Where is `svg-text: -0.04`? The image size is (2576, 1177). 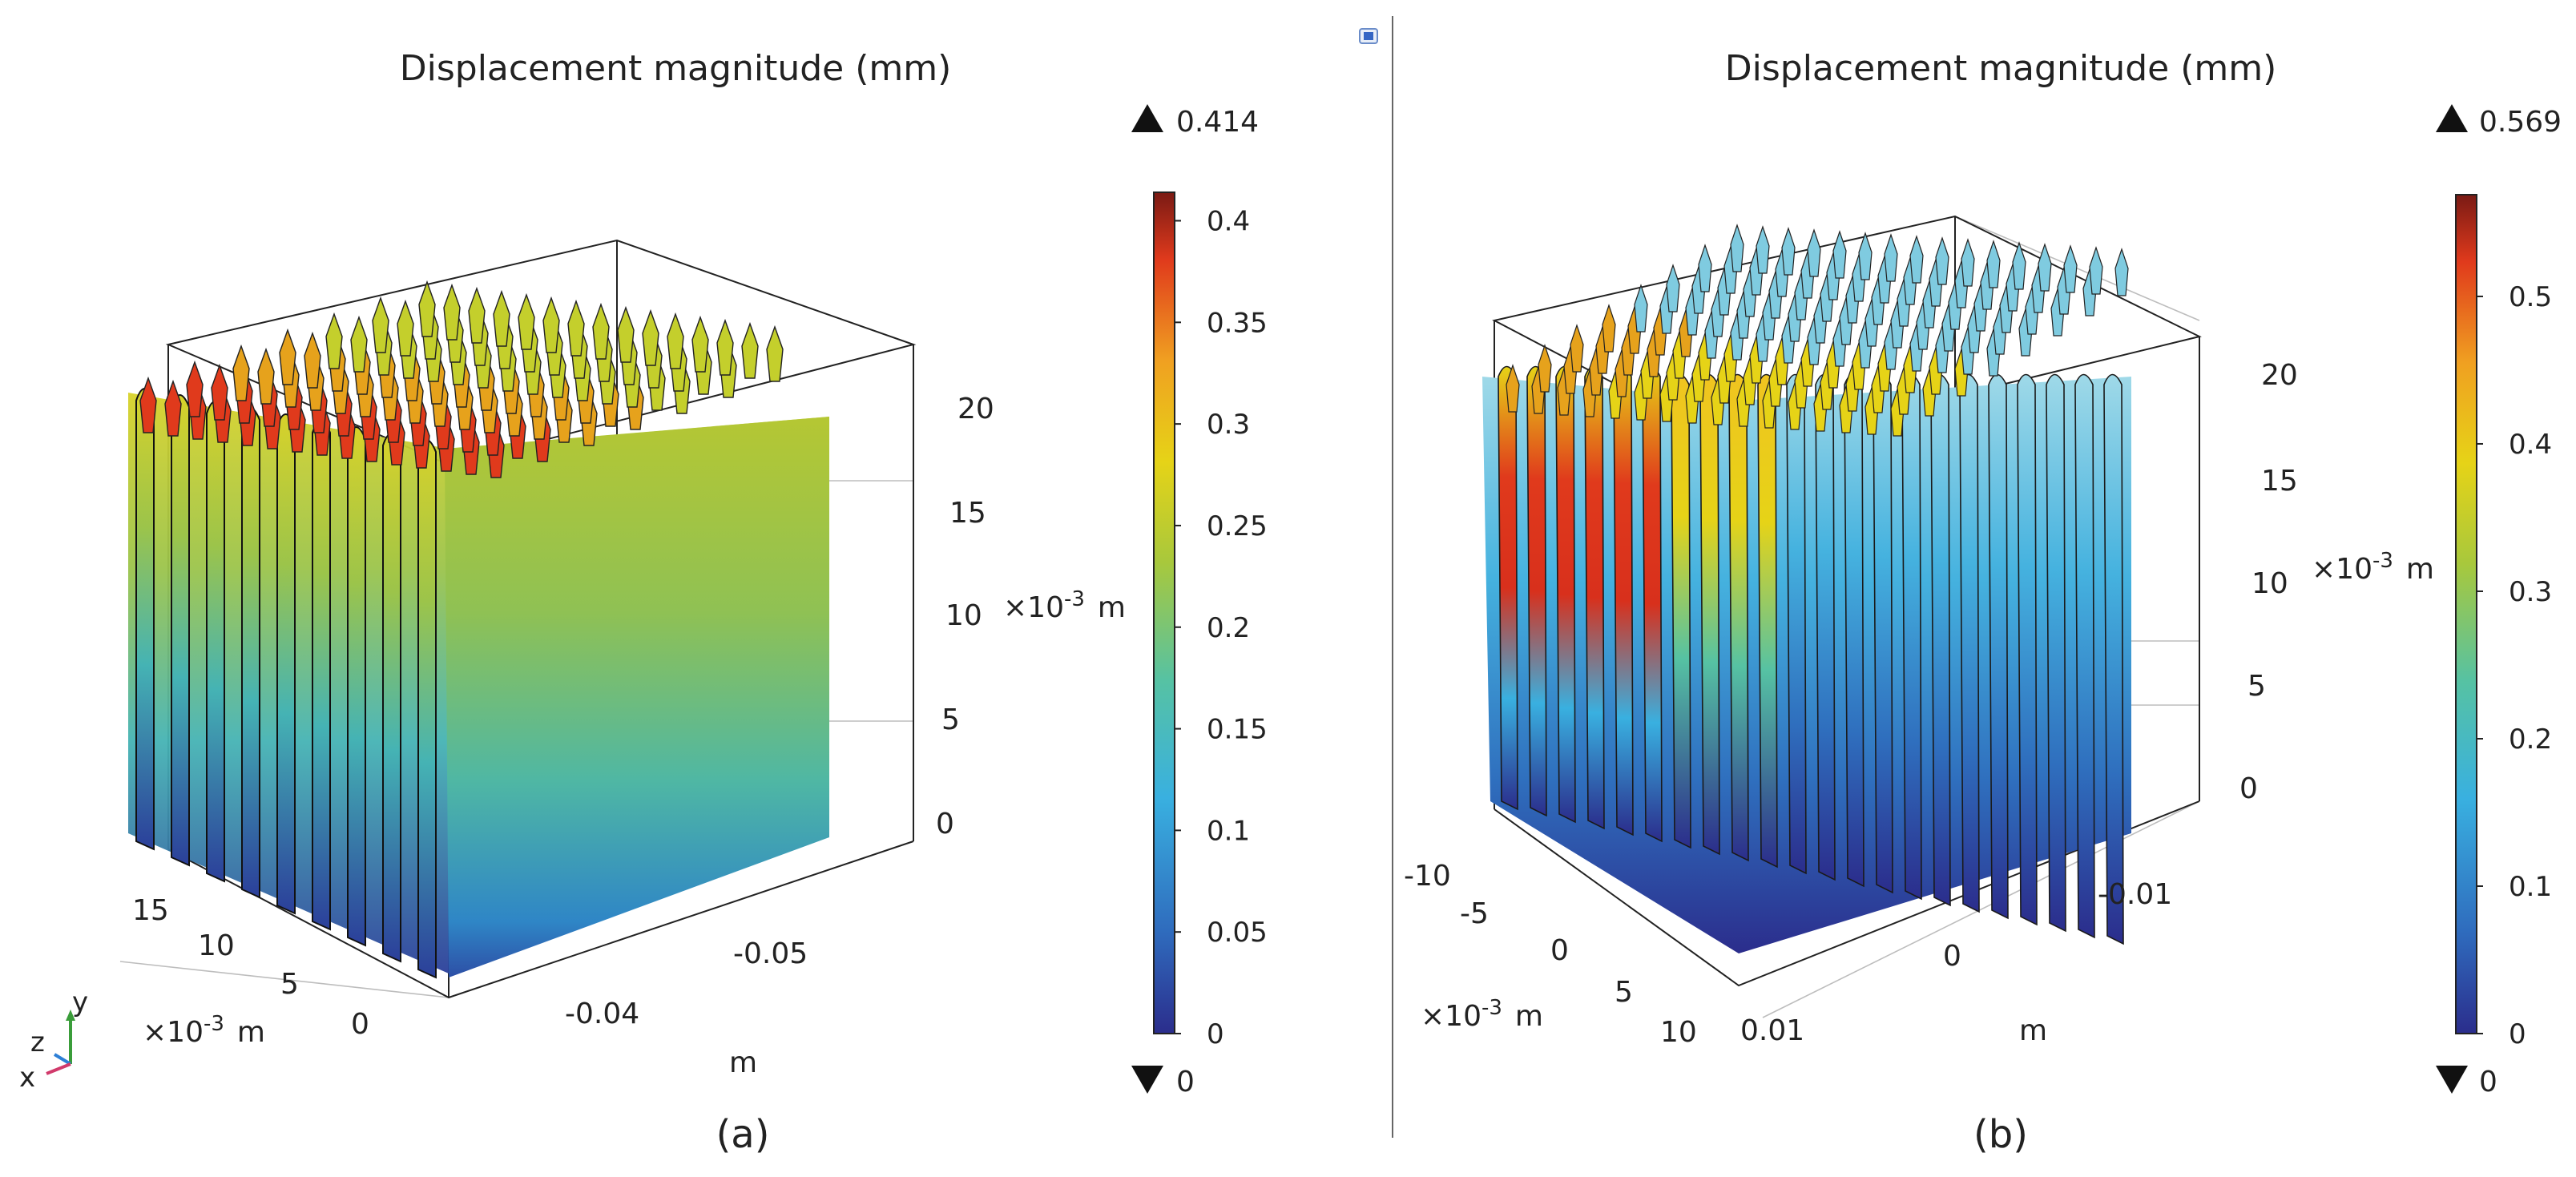
svg-text: -0.04 is located at coordinates (602, 1014).